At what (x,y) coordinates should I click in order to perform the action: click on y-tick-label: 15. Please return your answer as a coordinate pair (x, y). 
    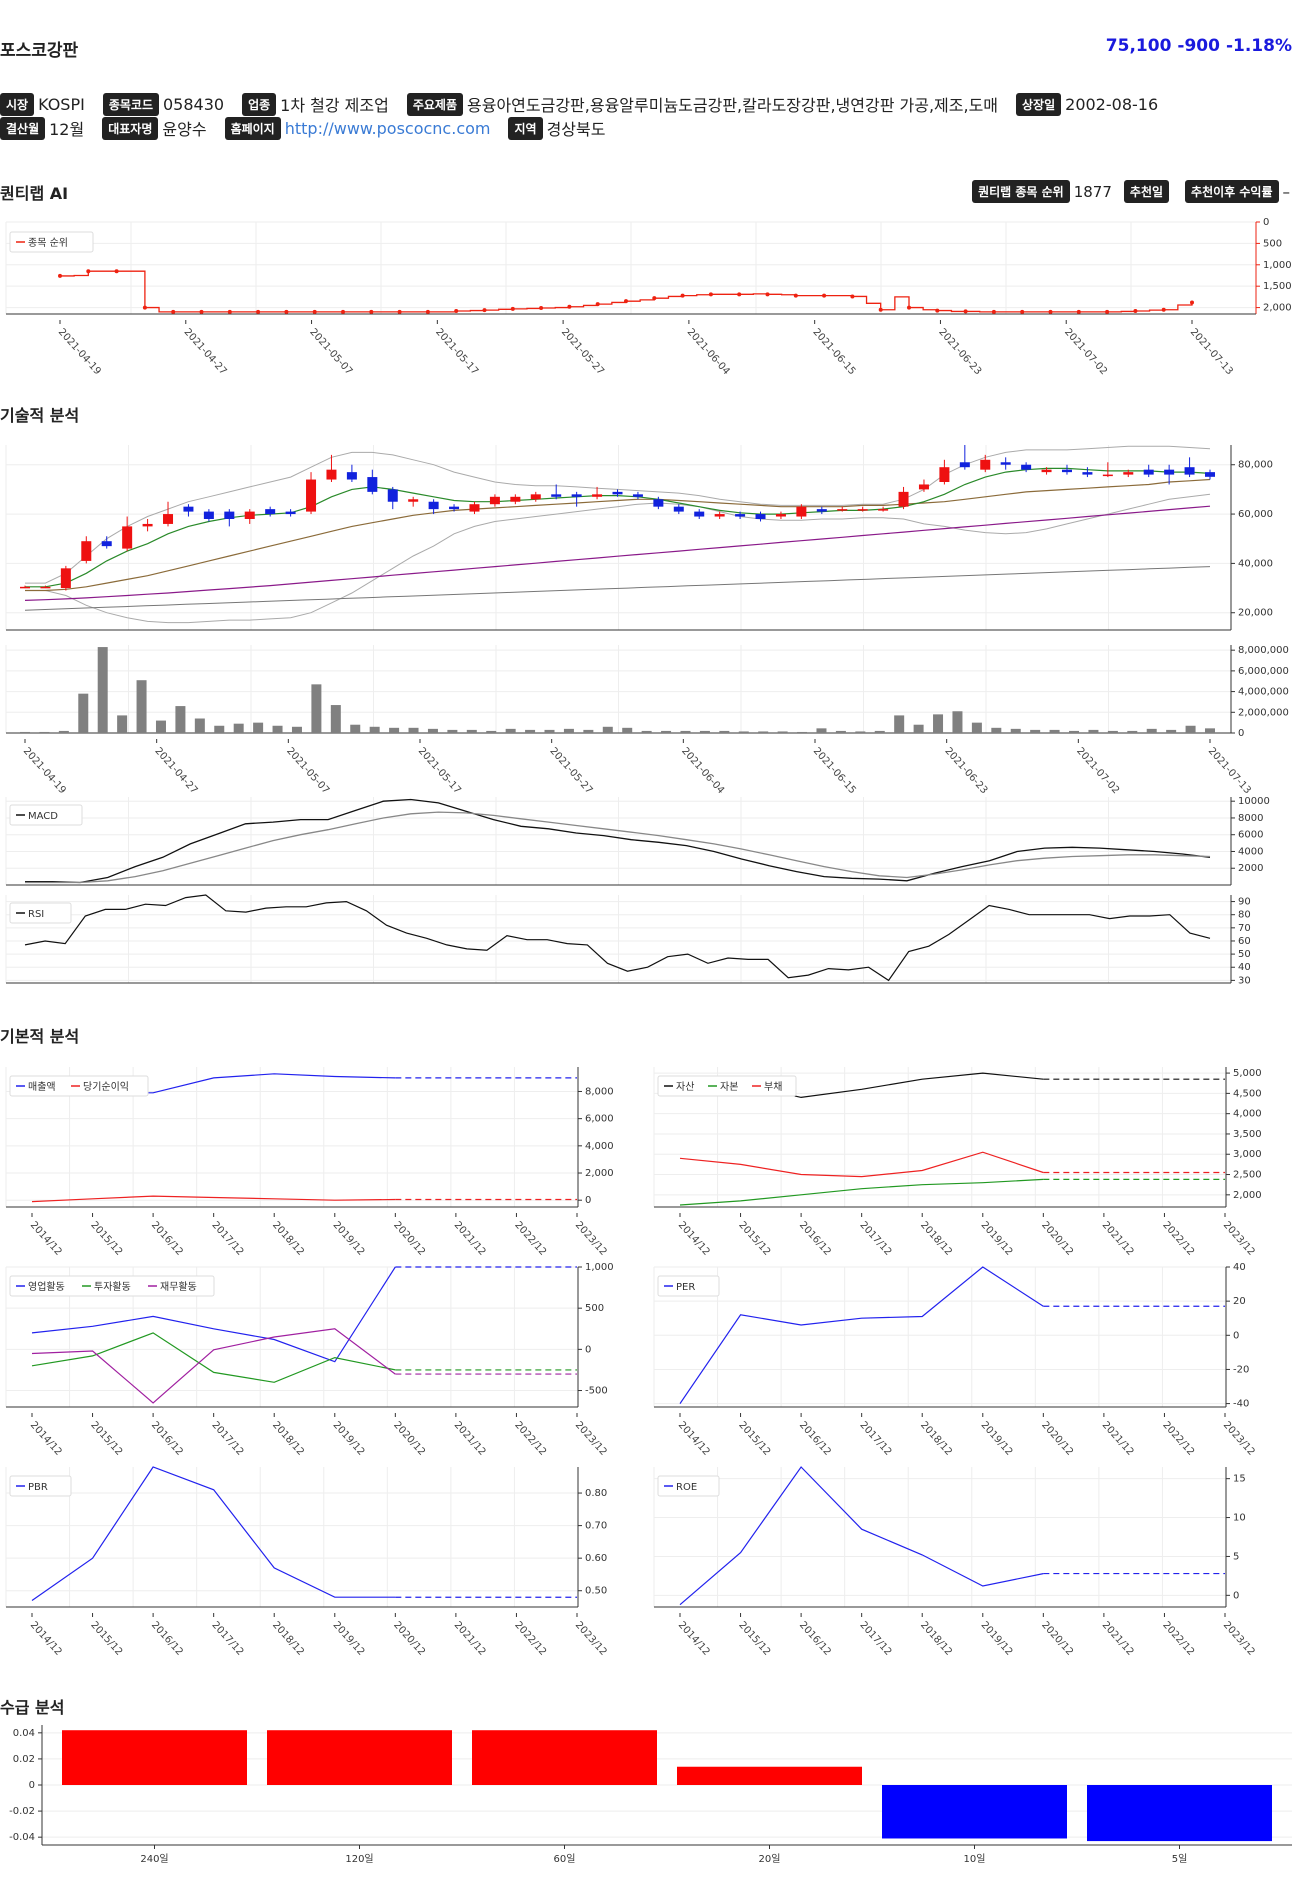
    Looking at the image, I should click on (1239, 1479).